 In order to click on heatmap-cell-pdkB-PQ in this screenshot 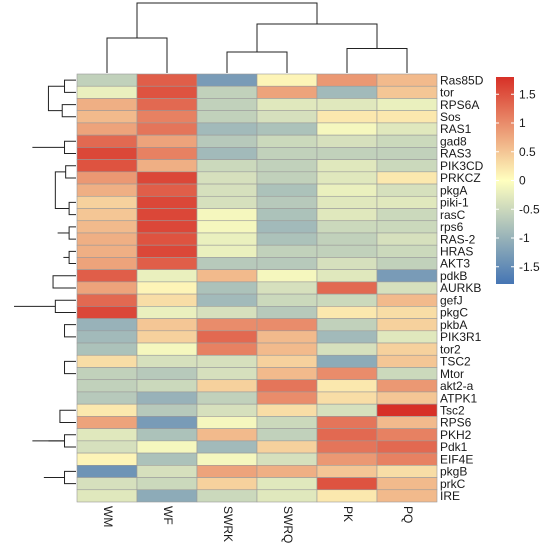, I will do `click(407, 276)`.